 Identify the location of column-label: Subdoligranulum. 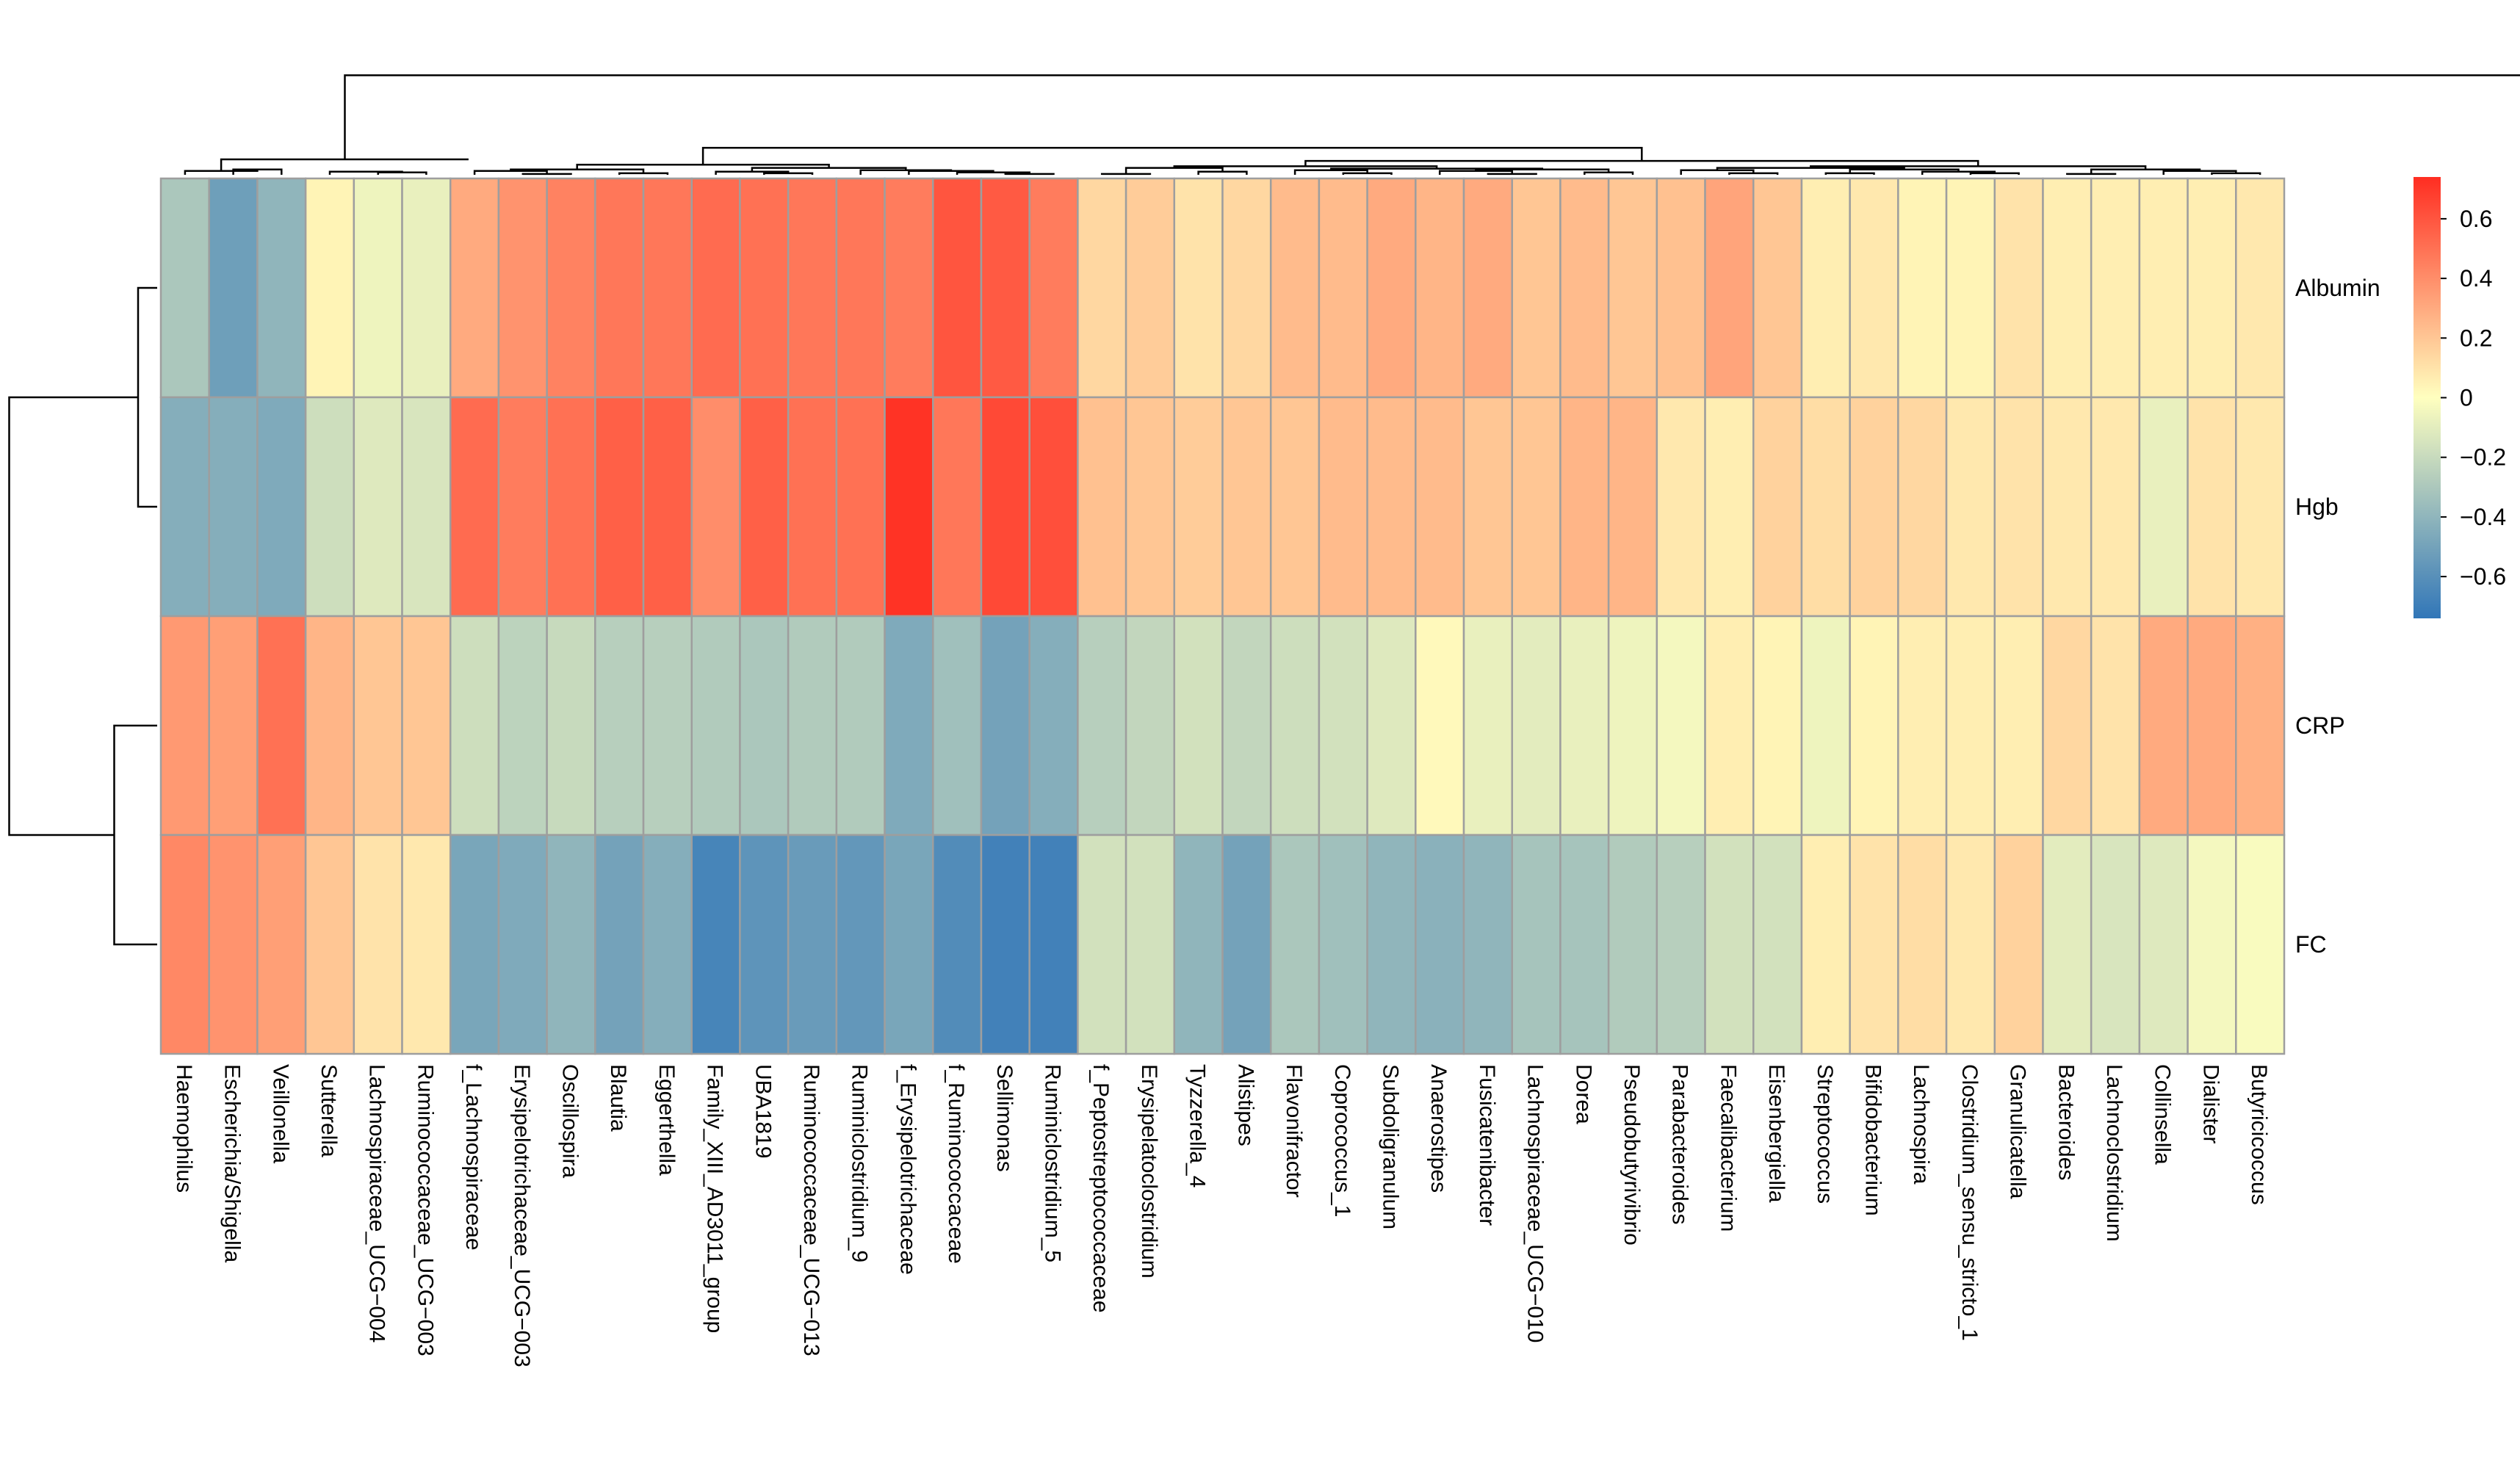
(1391, 1146).